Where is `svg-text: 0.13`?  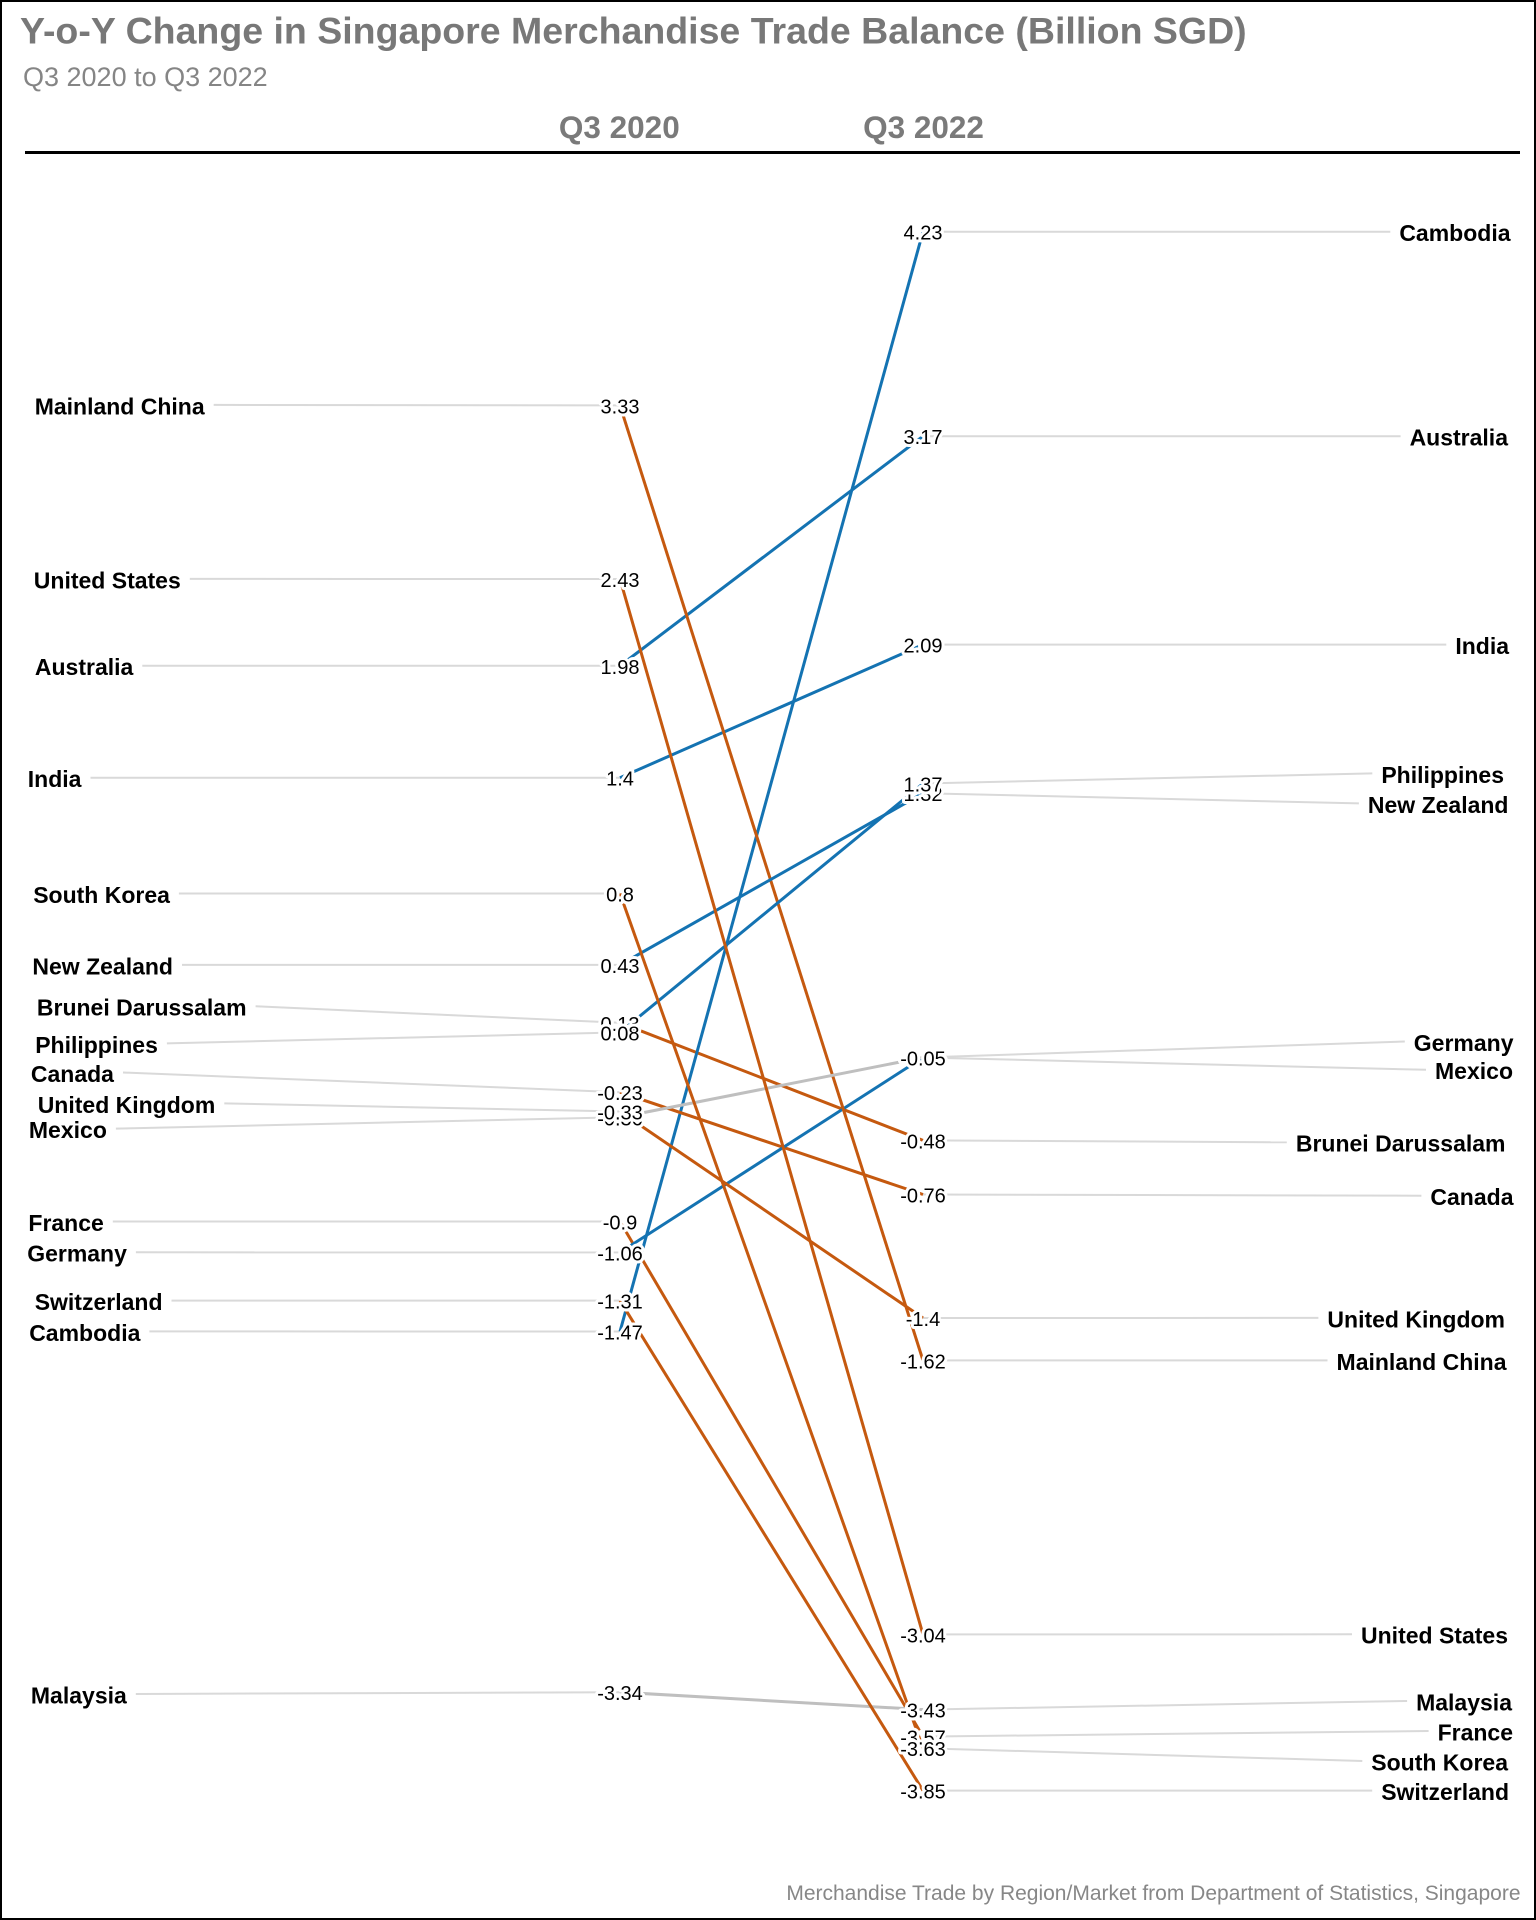
svg-text: 0.13 is located at coordinates (620, 1025).